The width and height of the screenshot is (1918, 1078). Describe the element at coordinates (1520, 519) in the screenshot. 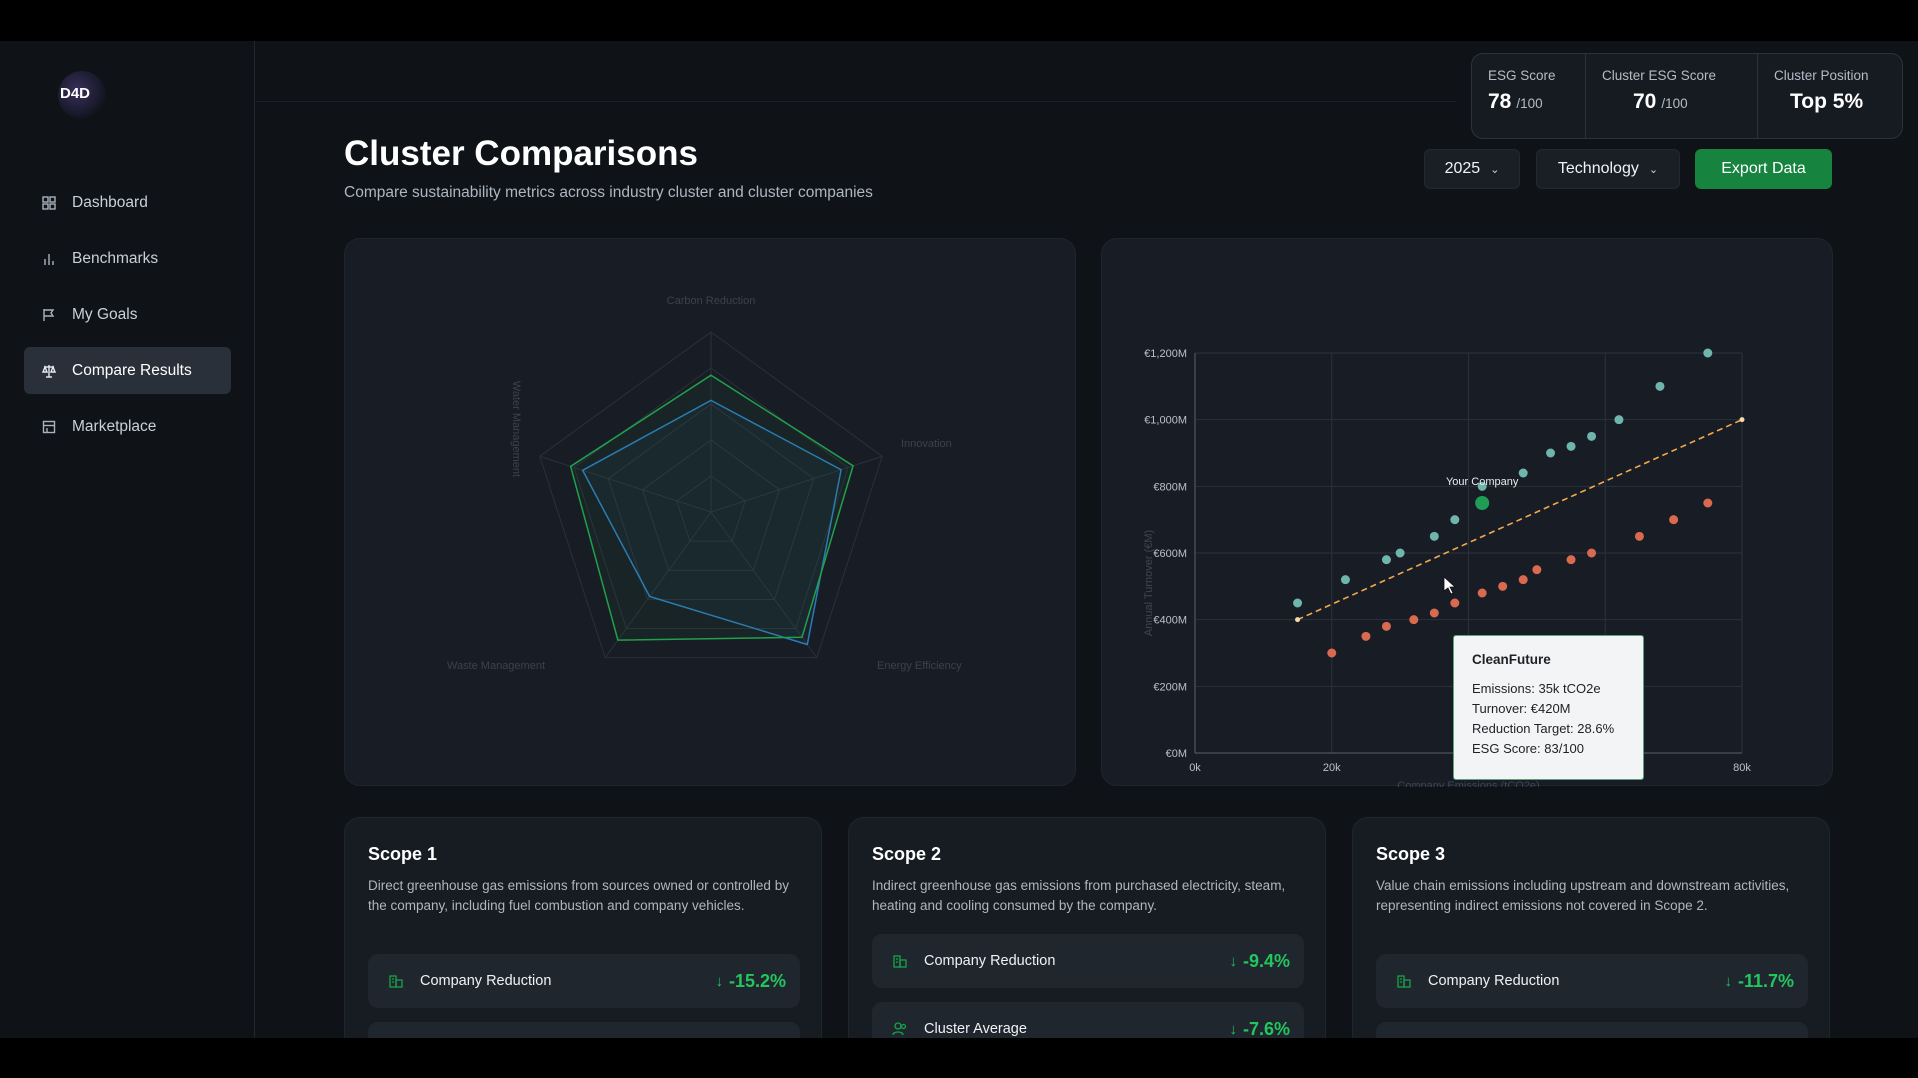

I see `trendline` at that location.